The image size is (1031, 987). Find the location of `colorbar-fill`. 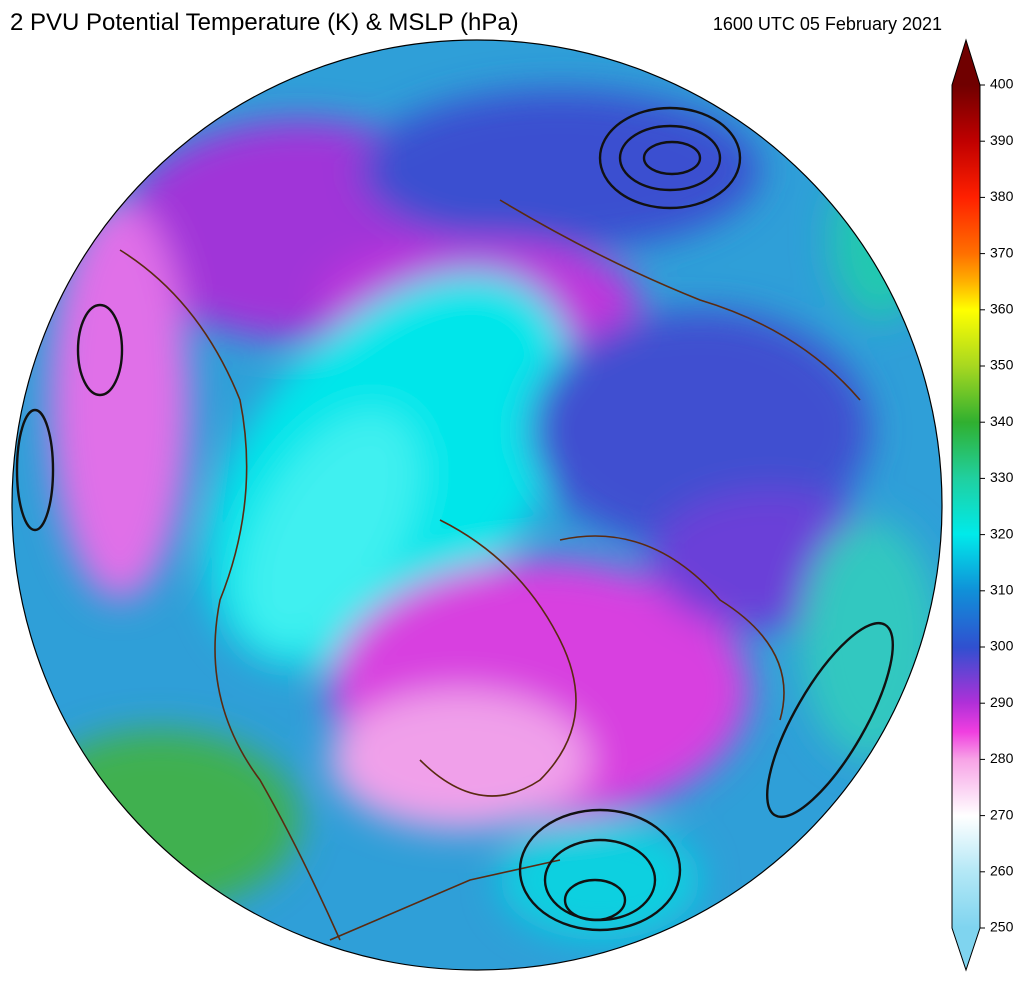

colorbar-fill is located at coordinates (966, 506).